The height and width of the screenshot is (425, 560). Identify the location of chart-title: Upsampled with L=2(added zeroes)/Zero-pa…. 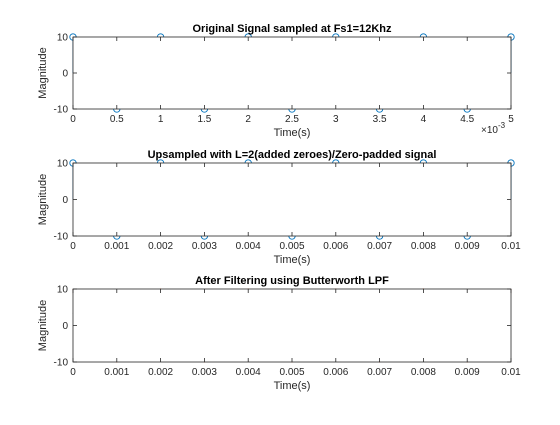
(292, 155).